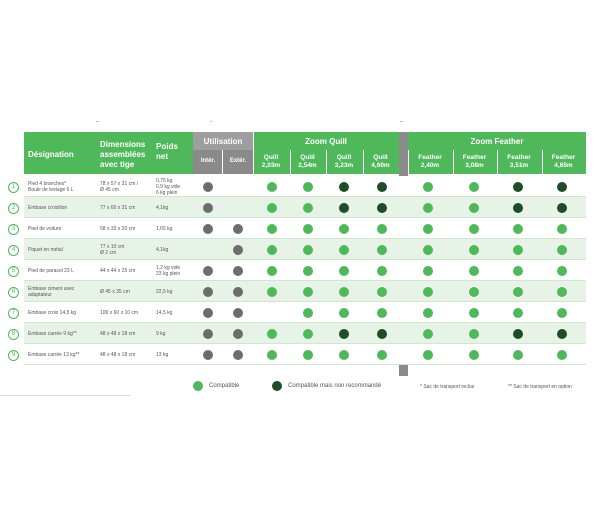 Image resolution: width=600 pixels, height=514 pixels. Describe the element at coordinates (13, 292) in the screenshot. I see `row-number-badge: 6` at that location.